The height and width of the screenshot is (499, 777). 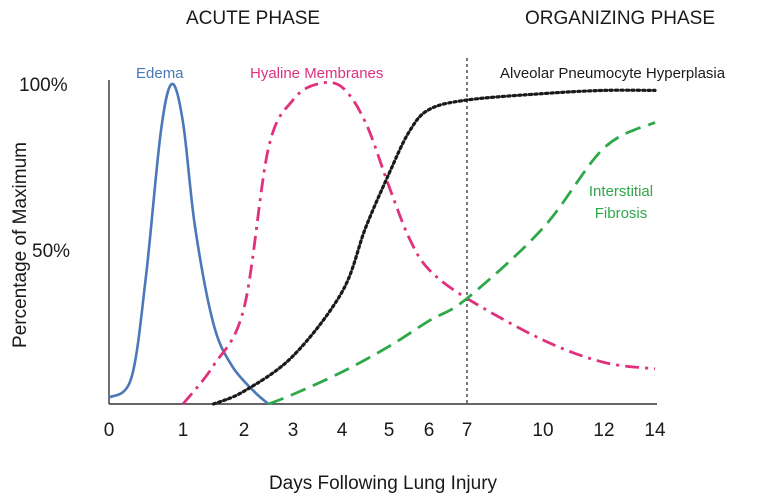 What do you see at coordinates (20, 245) in the screenshot?
I see `y-axis-label: Percentage of Maximum` at bounding box center [20, 245].